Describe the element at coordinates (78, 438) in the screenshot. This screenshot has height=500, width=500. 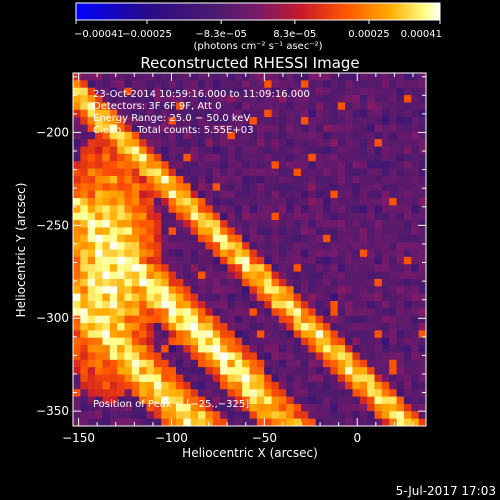
I see `x-tick-label: −150` at that location.